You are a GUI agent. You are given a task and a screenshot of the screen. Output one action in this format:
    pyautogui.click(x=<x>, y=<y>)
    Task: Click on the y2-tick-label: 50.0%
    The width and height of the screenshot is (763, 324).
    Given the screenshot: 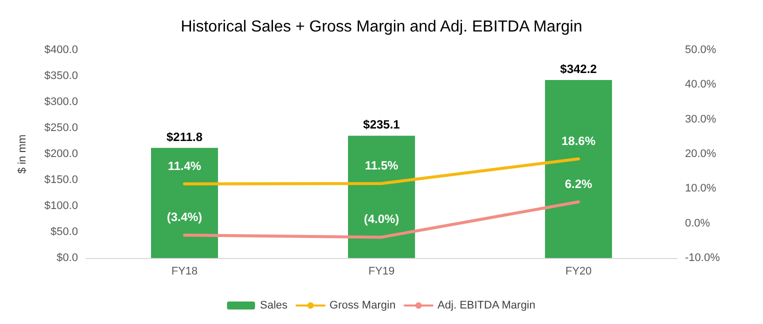 What is the action you would take?
    pyautogui.click(x=700, y=50)
    